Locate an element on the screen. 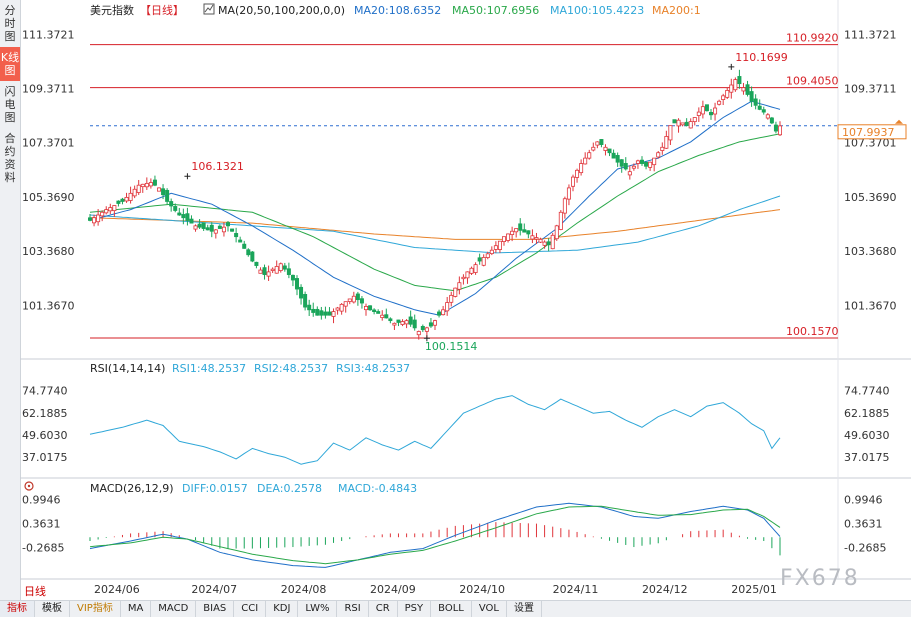 Image resolution: width=911 pixels, height=617 pixels. level-value-label: 109.4050 is located at coordinates (812, 81).